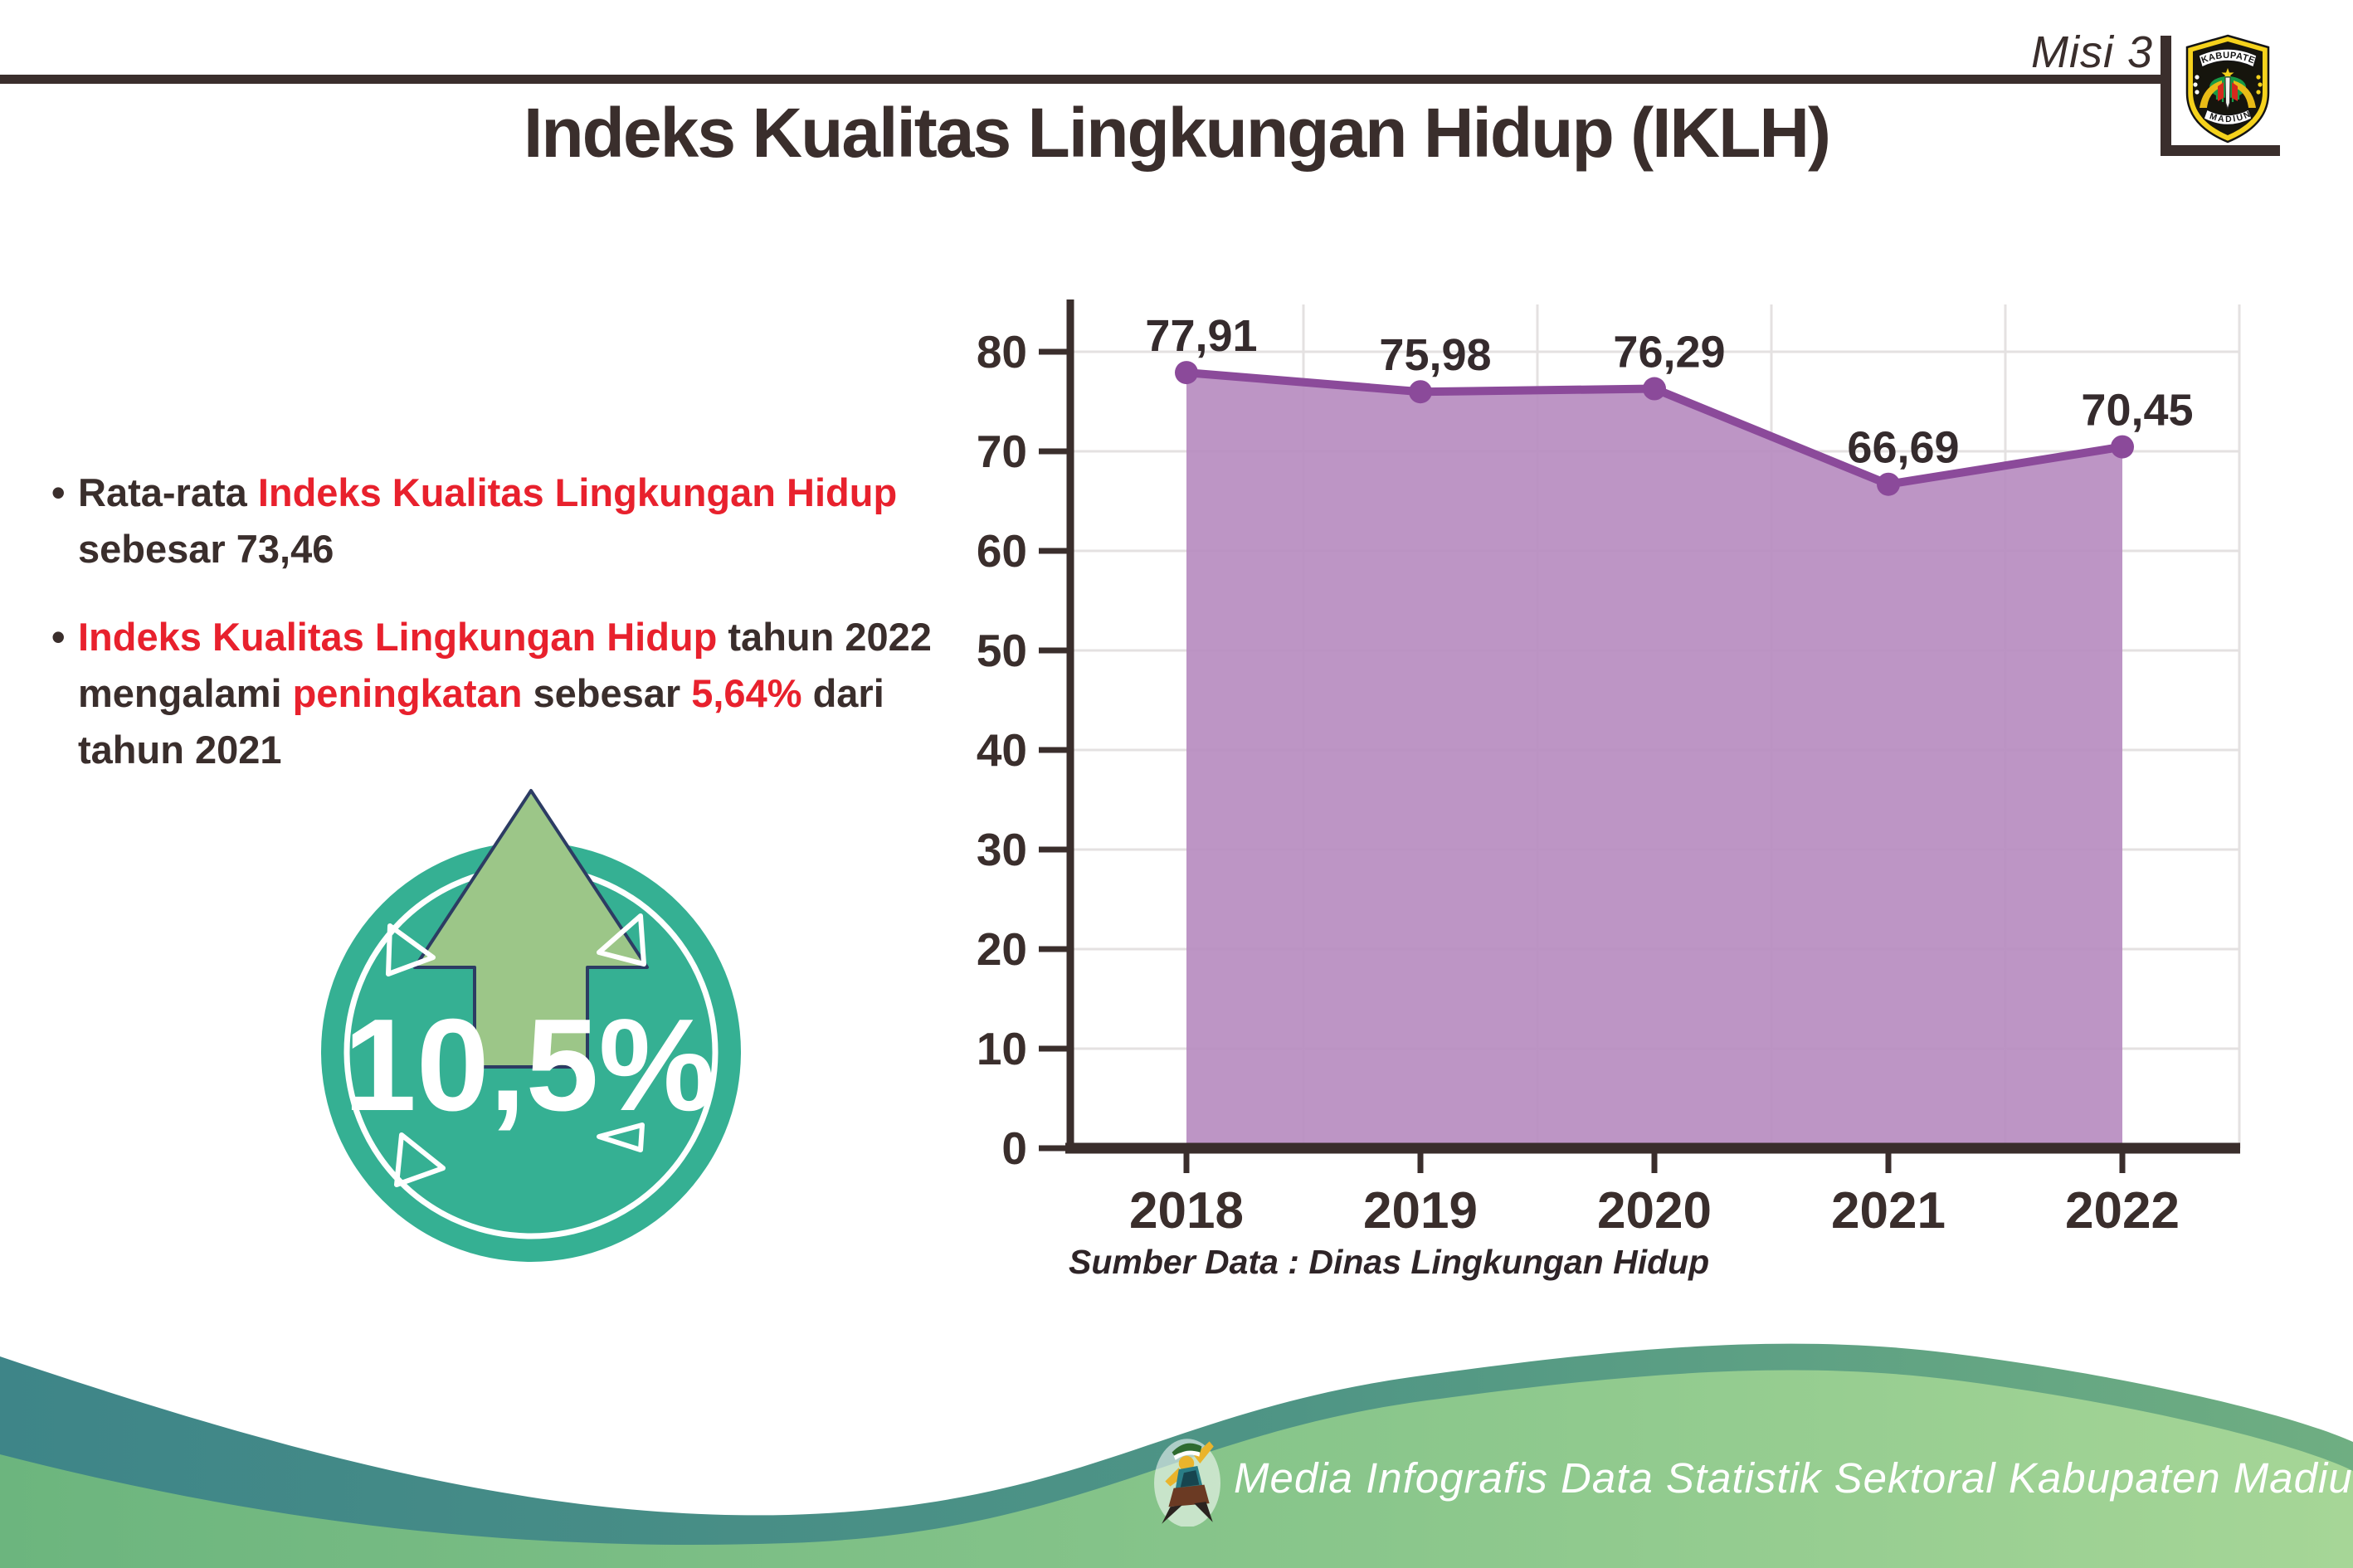  I want to click on bullet-text-segment: dari tahun 2021, so click(481, 721).